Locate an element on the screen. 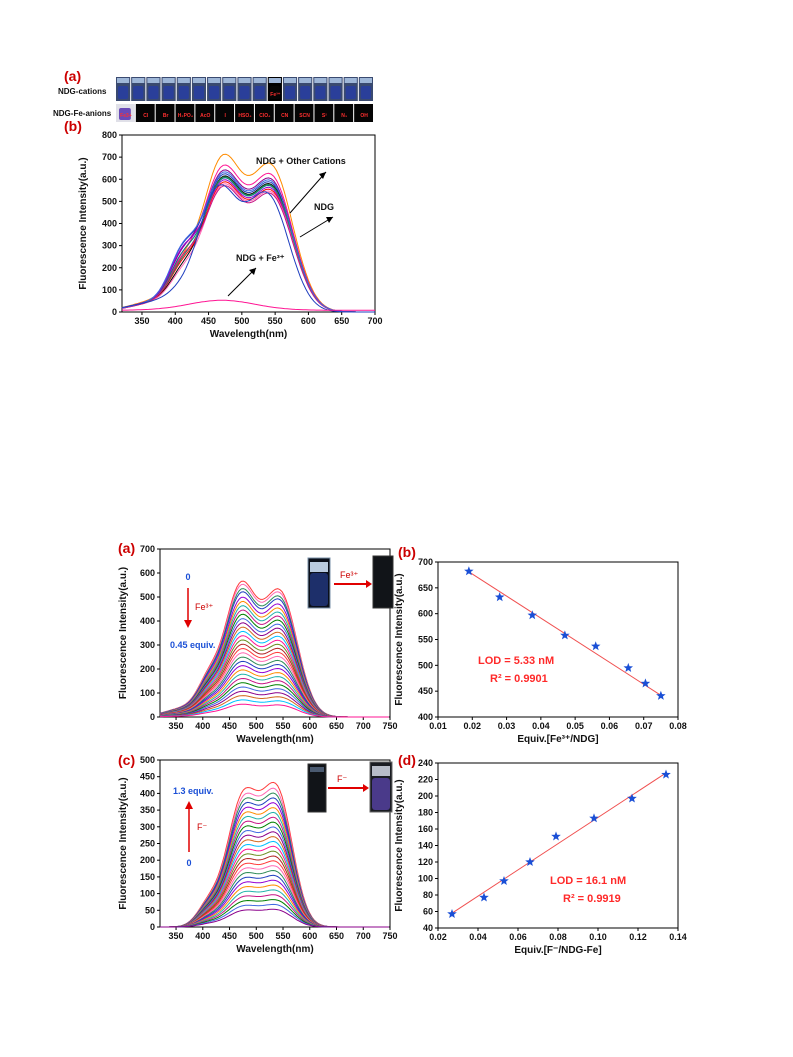 The width and height of the screenshot is (793, 1057). vial-label: Br is located at coordinates (166, 116).